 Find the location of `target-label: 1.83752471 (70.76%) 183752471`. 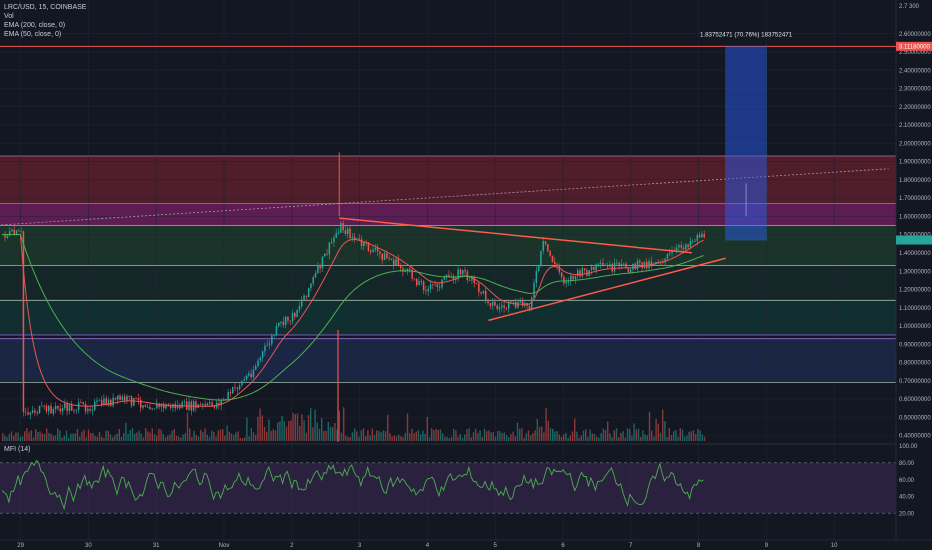

target-label: 1.83752471 (70.76%) 183752471 is located at coordinates (746, 34).